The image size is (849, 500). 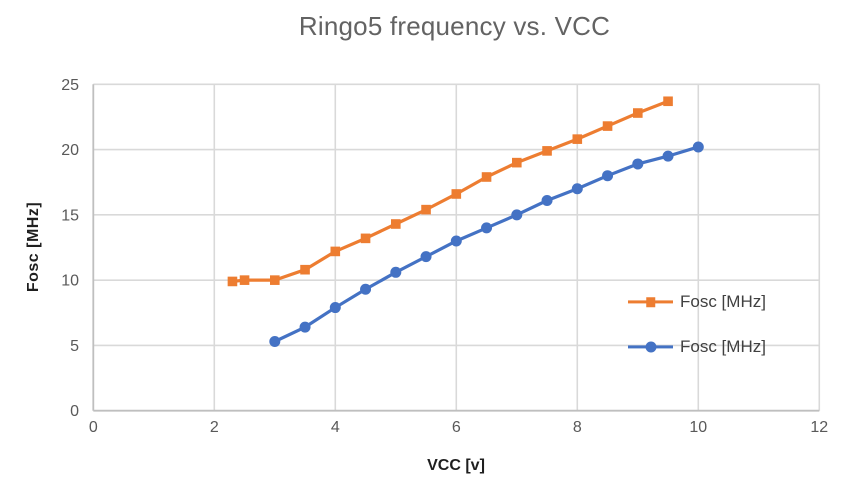 I want to click on legend-marker-circle-icon, so click(x=650, y=347).